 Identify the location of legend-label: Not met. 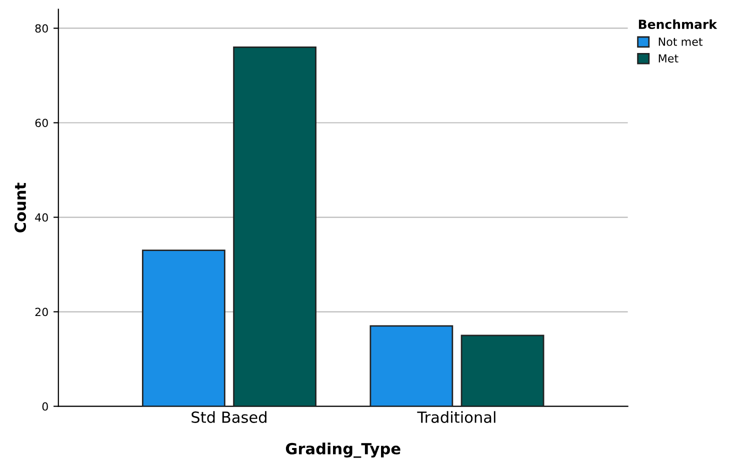
(680, 42).